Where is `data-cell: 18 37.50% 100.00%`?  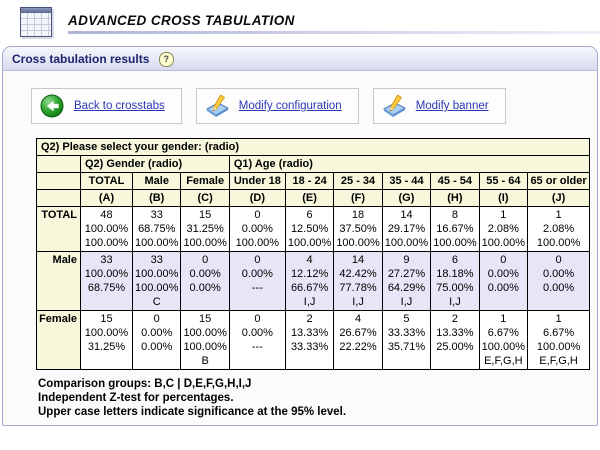
data-cell: 18 37.50% 100.00% is located at coordinates (358, 229).